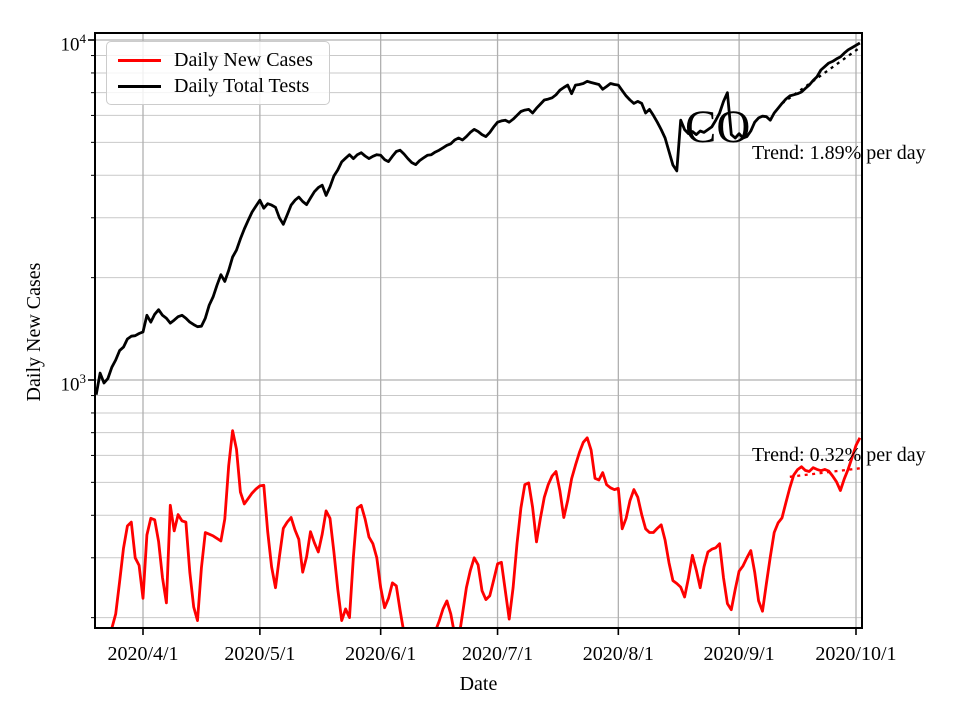  What do you see at coordinates (139, 60) in the screenshot?
I see `cases-line-sample-icon` at bounding box center [139, 60].